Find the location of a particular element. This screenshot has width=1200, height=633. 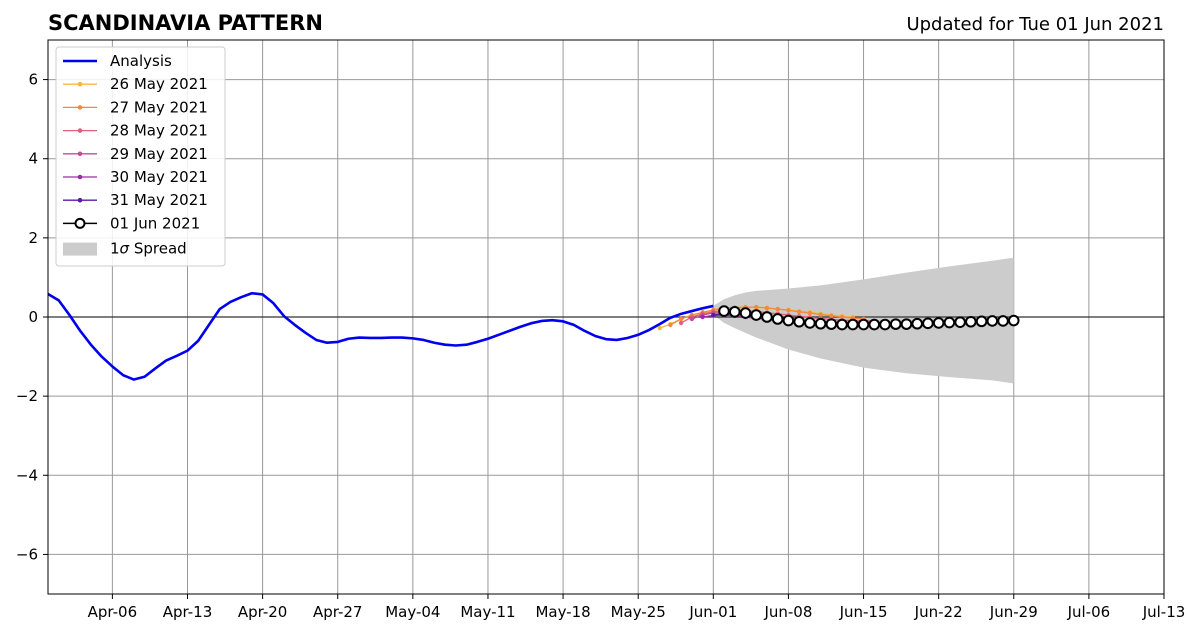

y-tick-label: −4 is located at coordinates (27, 475).